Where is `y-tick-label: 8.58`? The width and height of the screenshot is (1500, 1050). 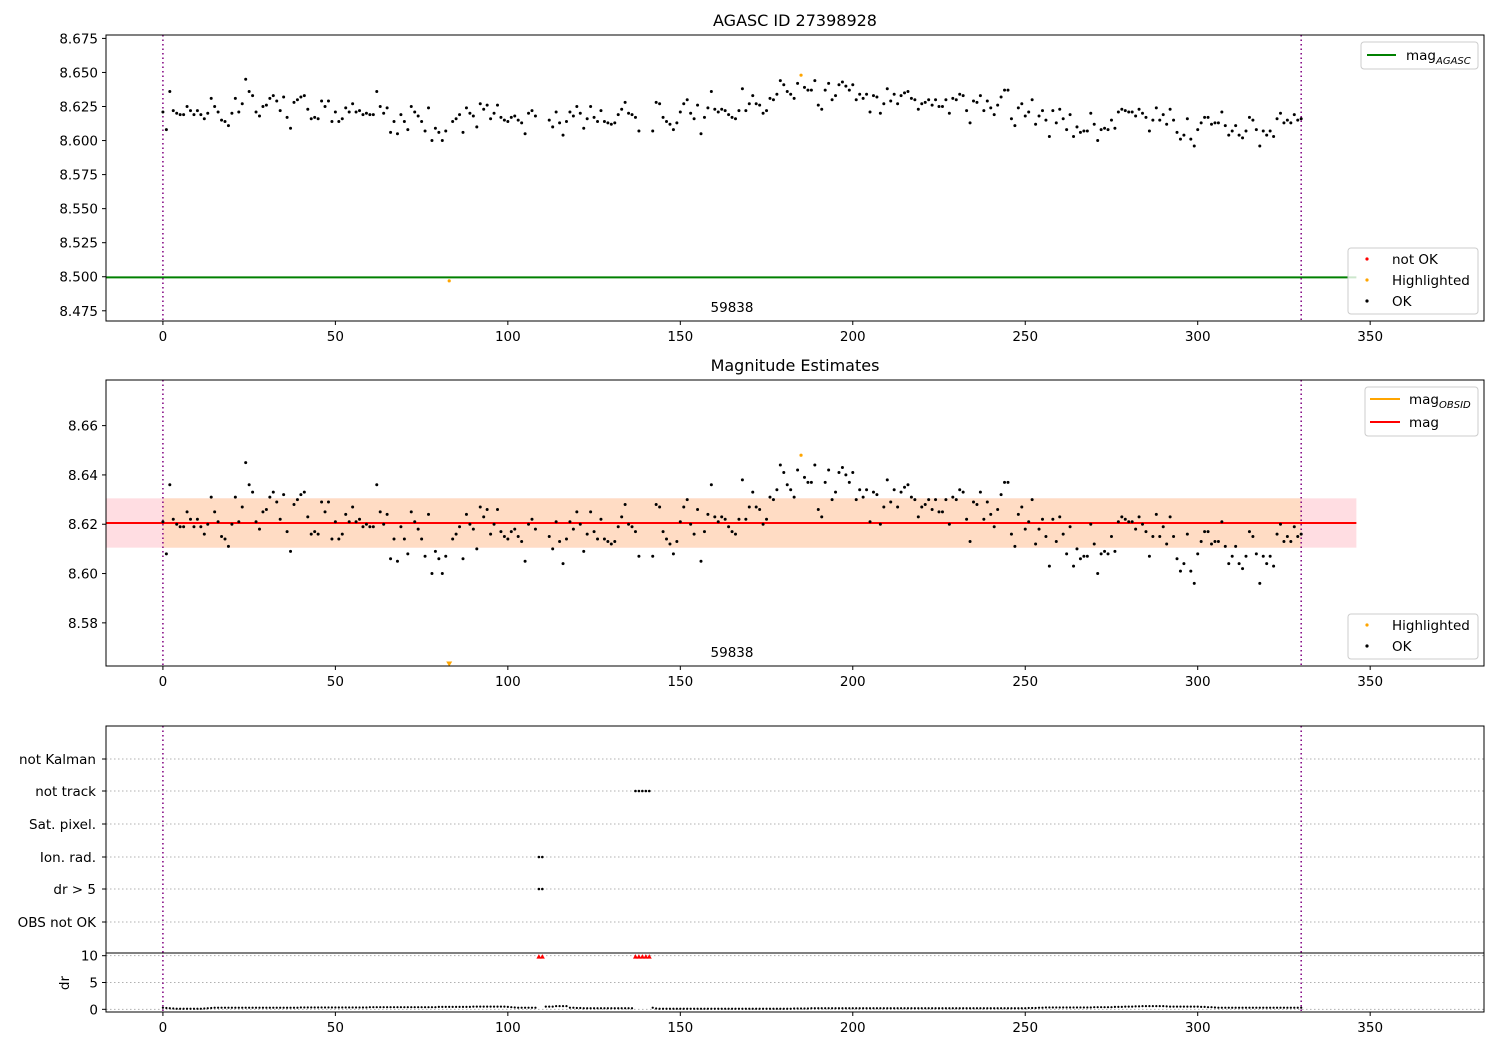
y-tick-label: 8.58 is located at coordinates (83, 624).